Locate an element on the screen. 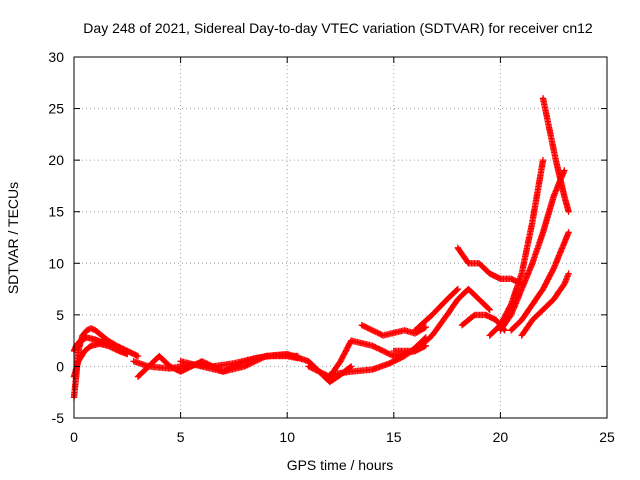  x-tick-label: 10 is located at coordinates (287, 437).